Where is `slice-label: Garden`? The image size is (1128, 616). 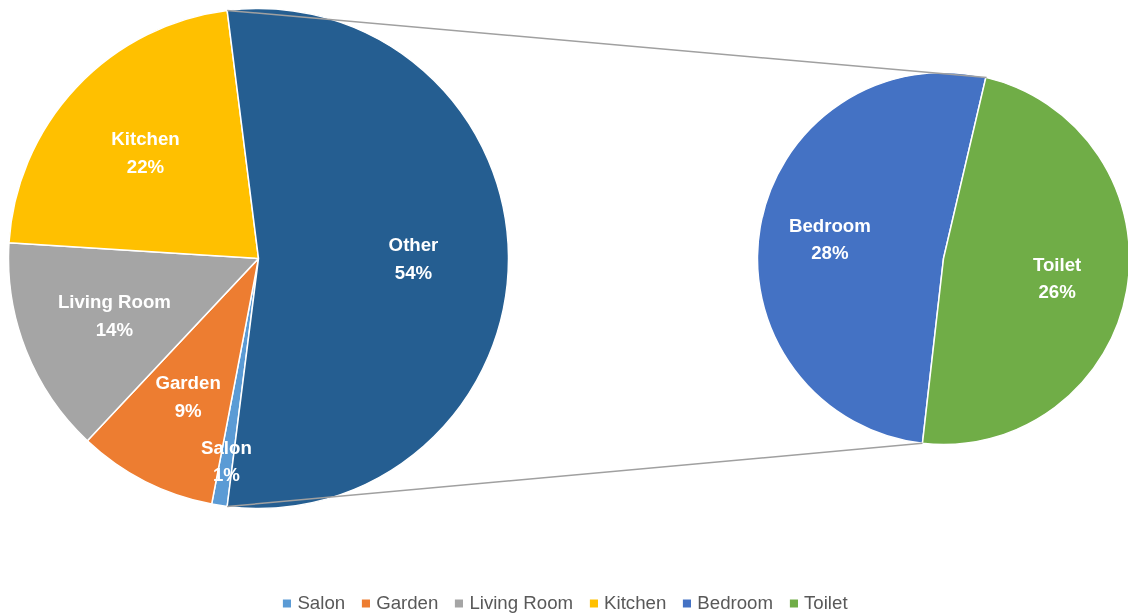
slice-label: Garden is located at coordinates (188, 383).